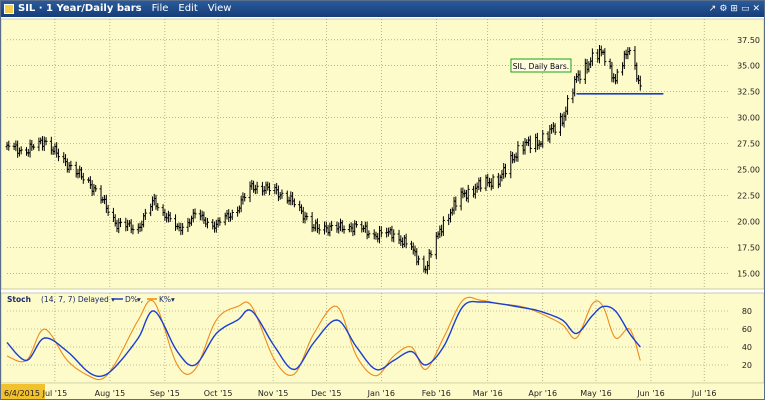  I want to click on x-tick-label: Feb '16, so click(436, 393).